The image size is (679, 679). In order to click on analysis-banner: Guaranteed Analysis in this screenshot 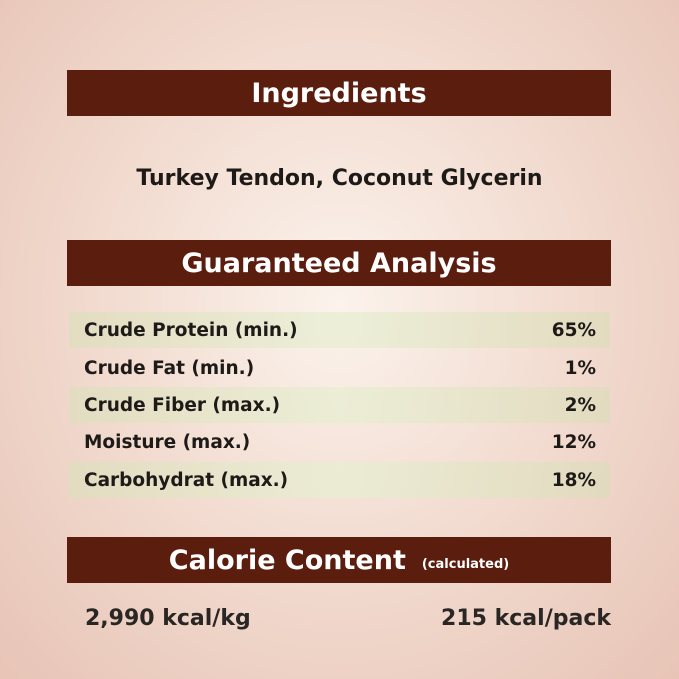, I will do `click(339, 263)`.